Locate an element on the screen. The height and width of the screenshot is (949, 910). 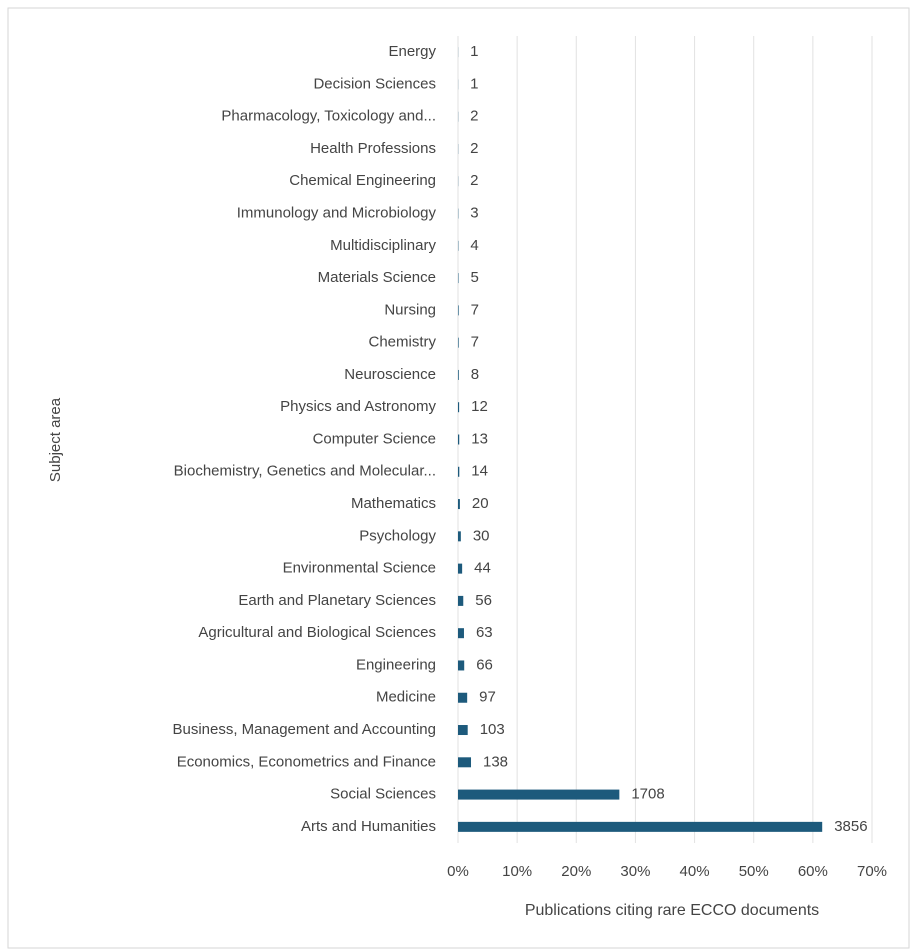
x-tick-label: 60% is located at coordinates (813, 871).